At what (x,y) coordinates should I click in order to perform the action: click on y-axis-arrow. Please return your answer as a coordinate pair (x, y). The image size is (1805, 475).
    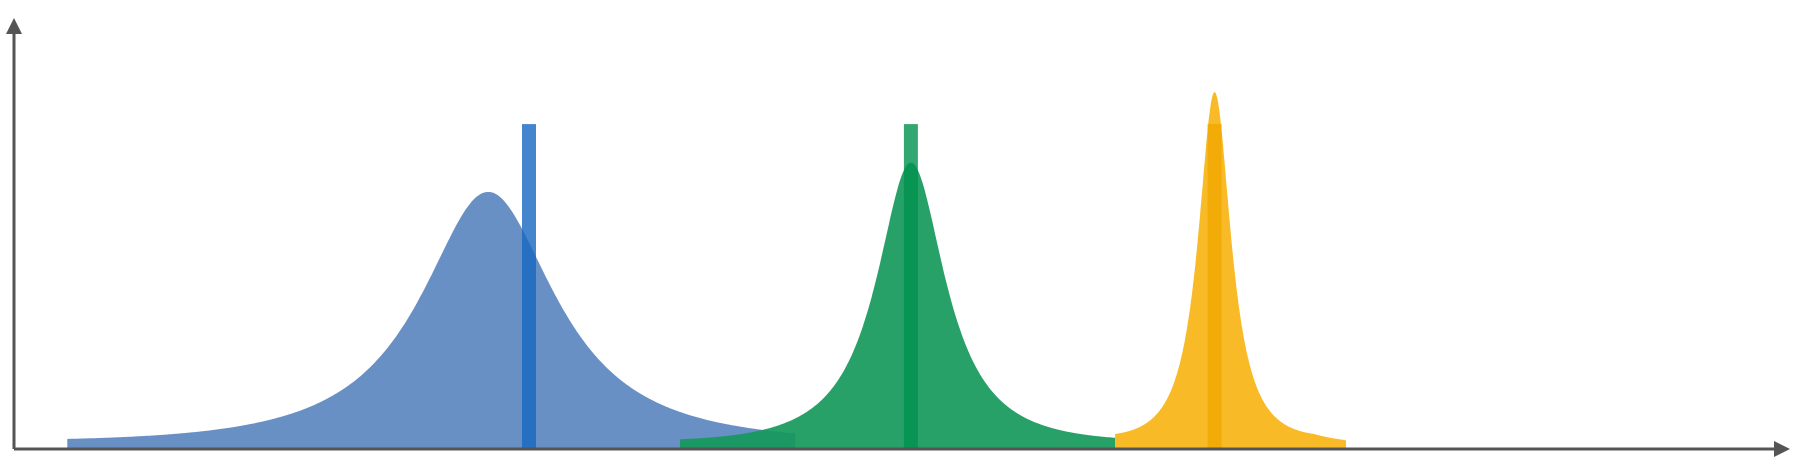
    Looking at the image, I should click on (14, 26).